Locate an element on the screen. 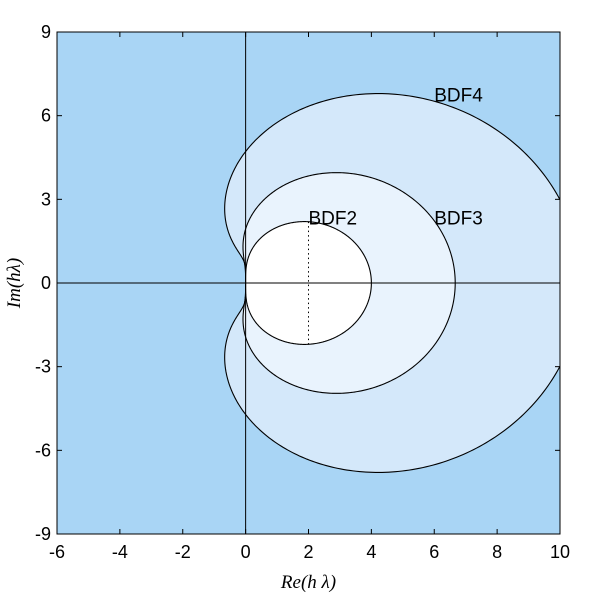 This screenshot has width=599, height=601. x-tick-label: 2 is located at coordinates (308, 552).